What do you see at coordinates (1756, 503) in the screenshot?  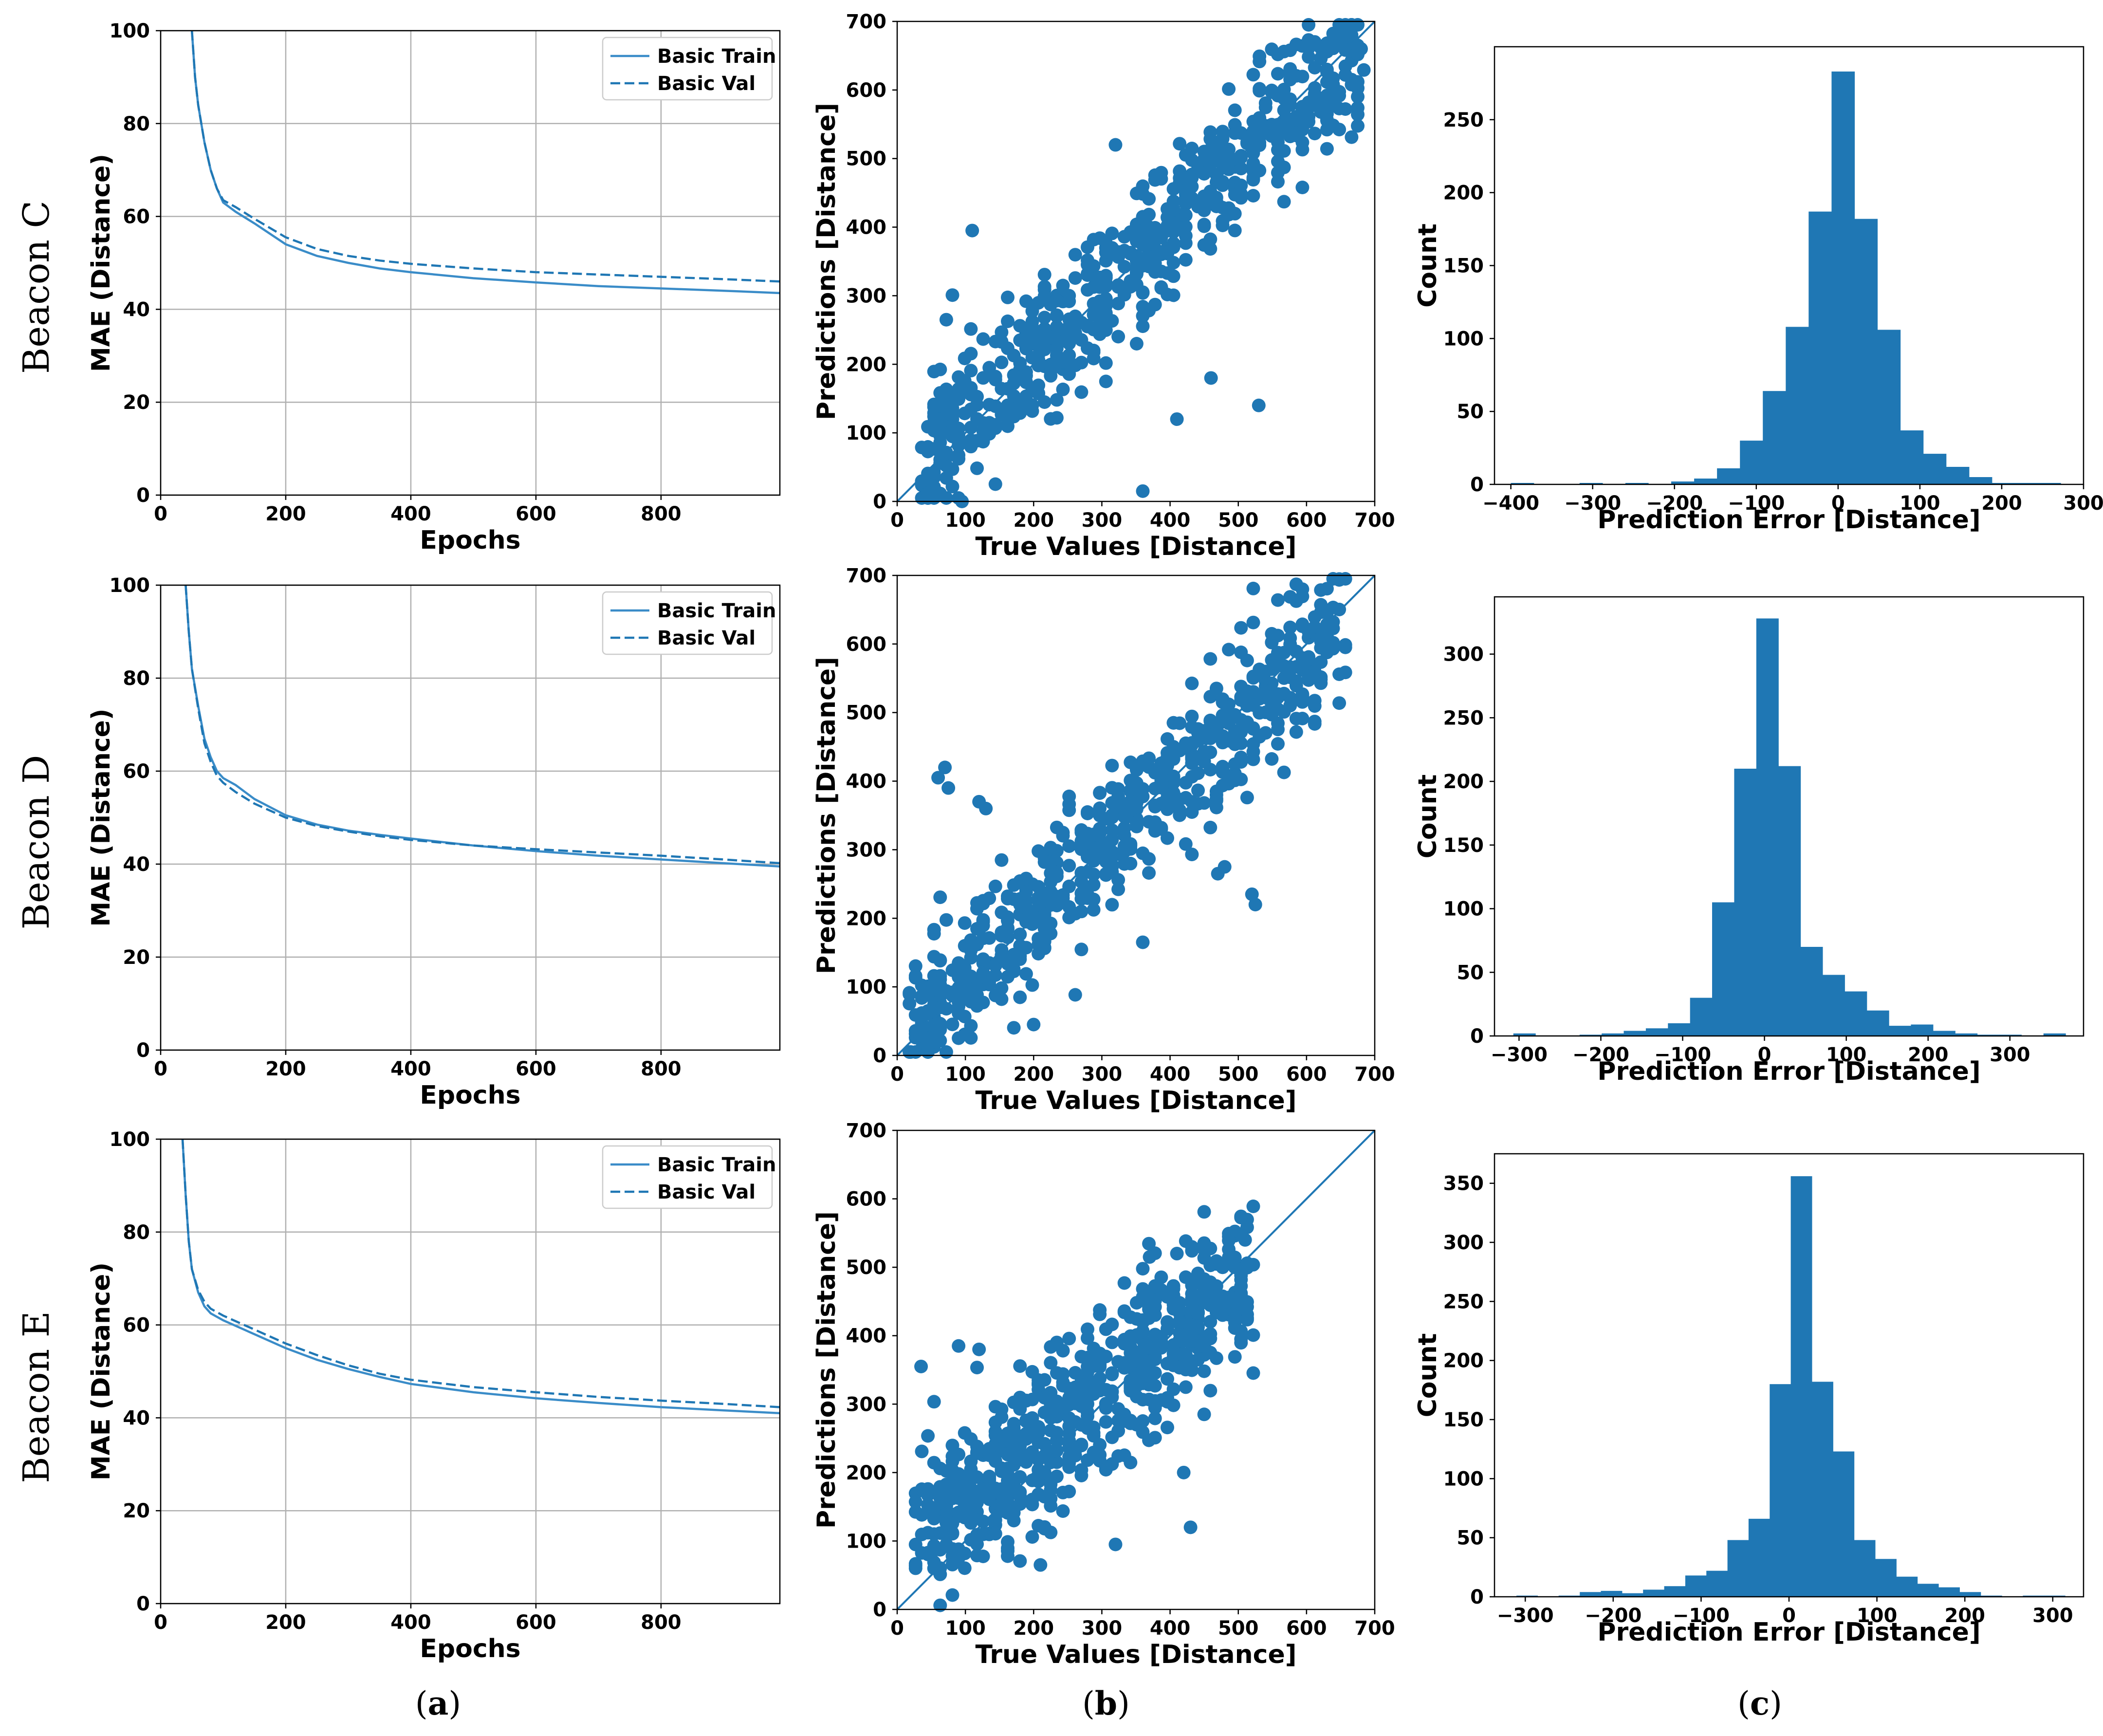 I see `x-tick-label: −100` at bounding box center [1756, 503].